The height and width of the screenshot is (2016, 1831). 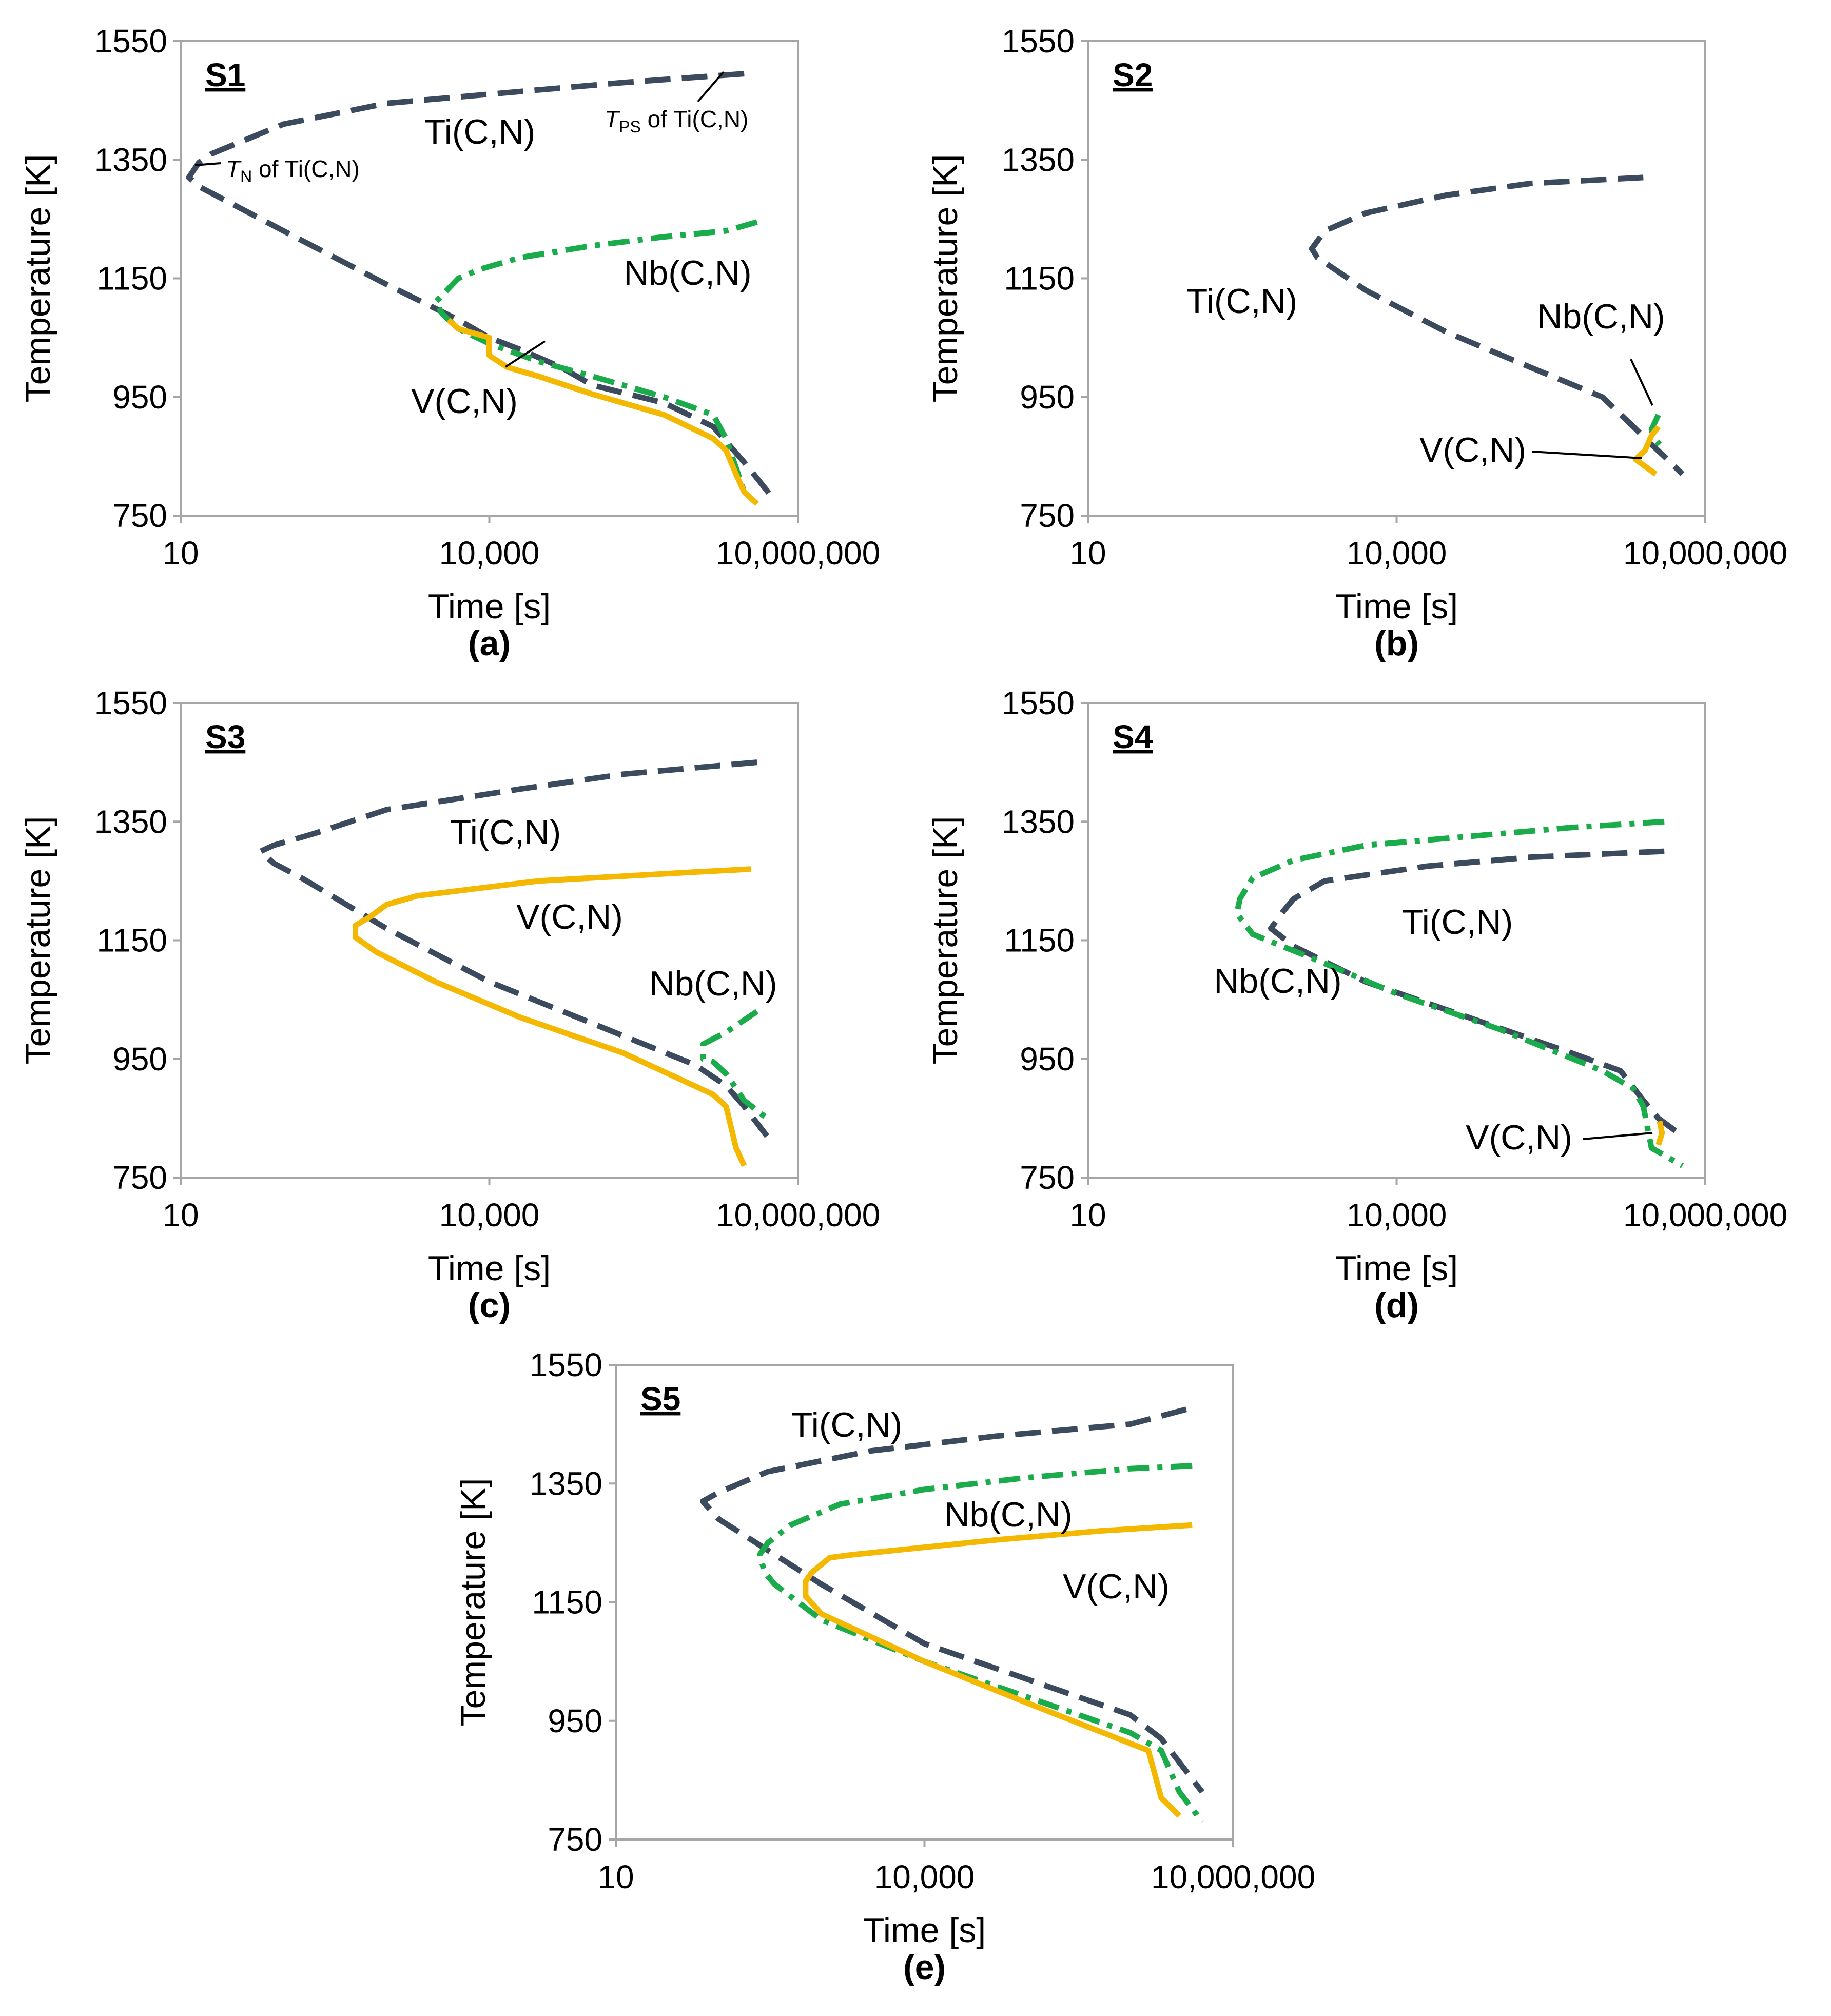 What do you see at coordinates (225, 74) in the screenshot?
I see `sample-label: S1` at bounding box center [225, 74].